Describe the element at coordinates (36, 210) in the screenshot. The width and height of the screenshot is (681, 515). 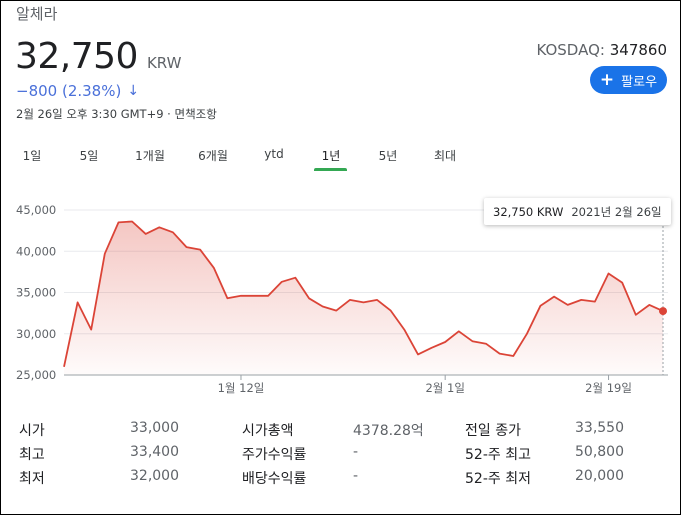
I see `y-tick-label: 45,000` at that location.